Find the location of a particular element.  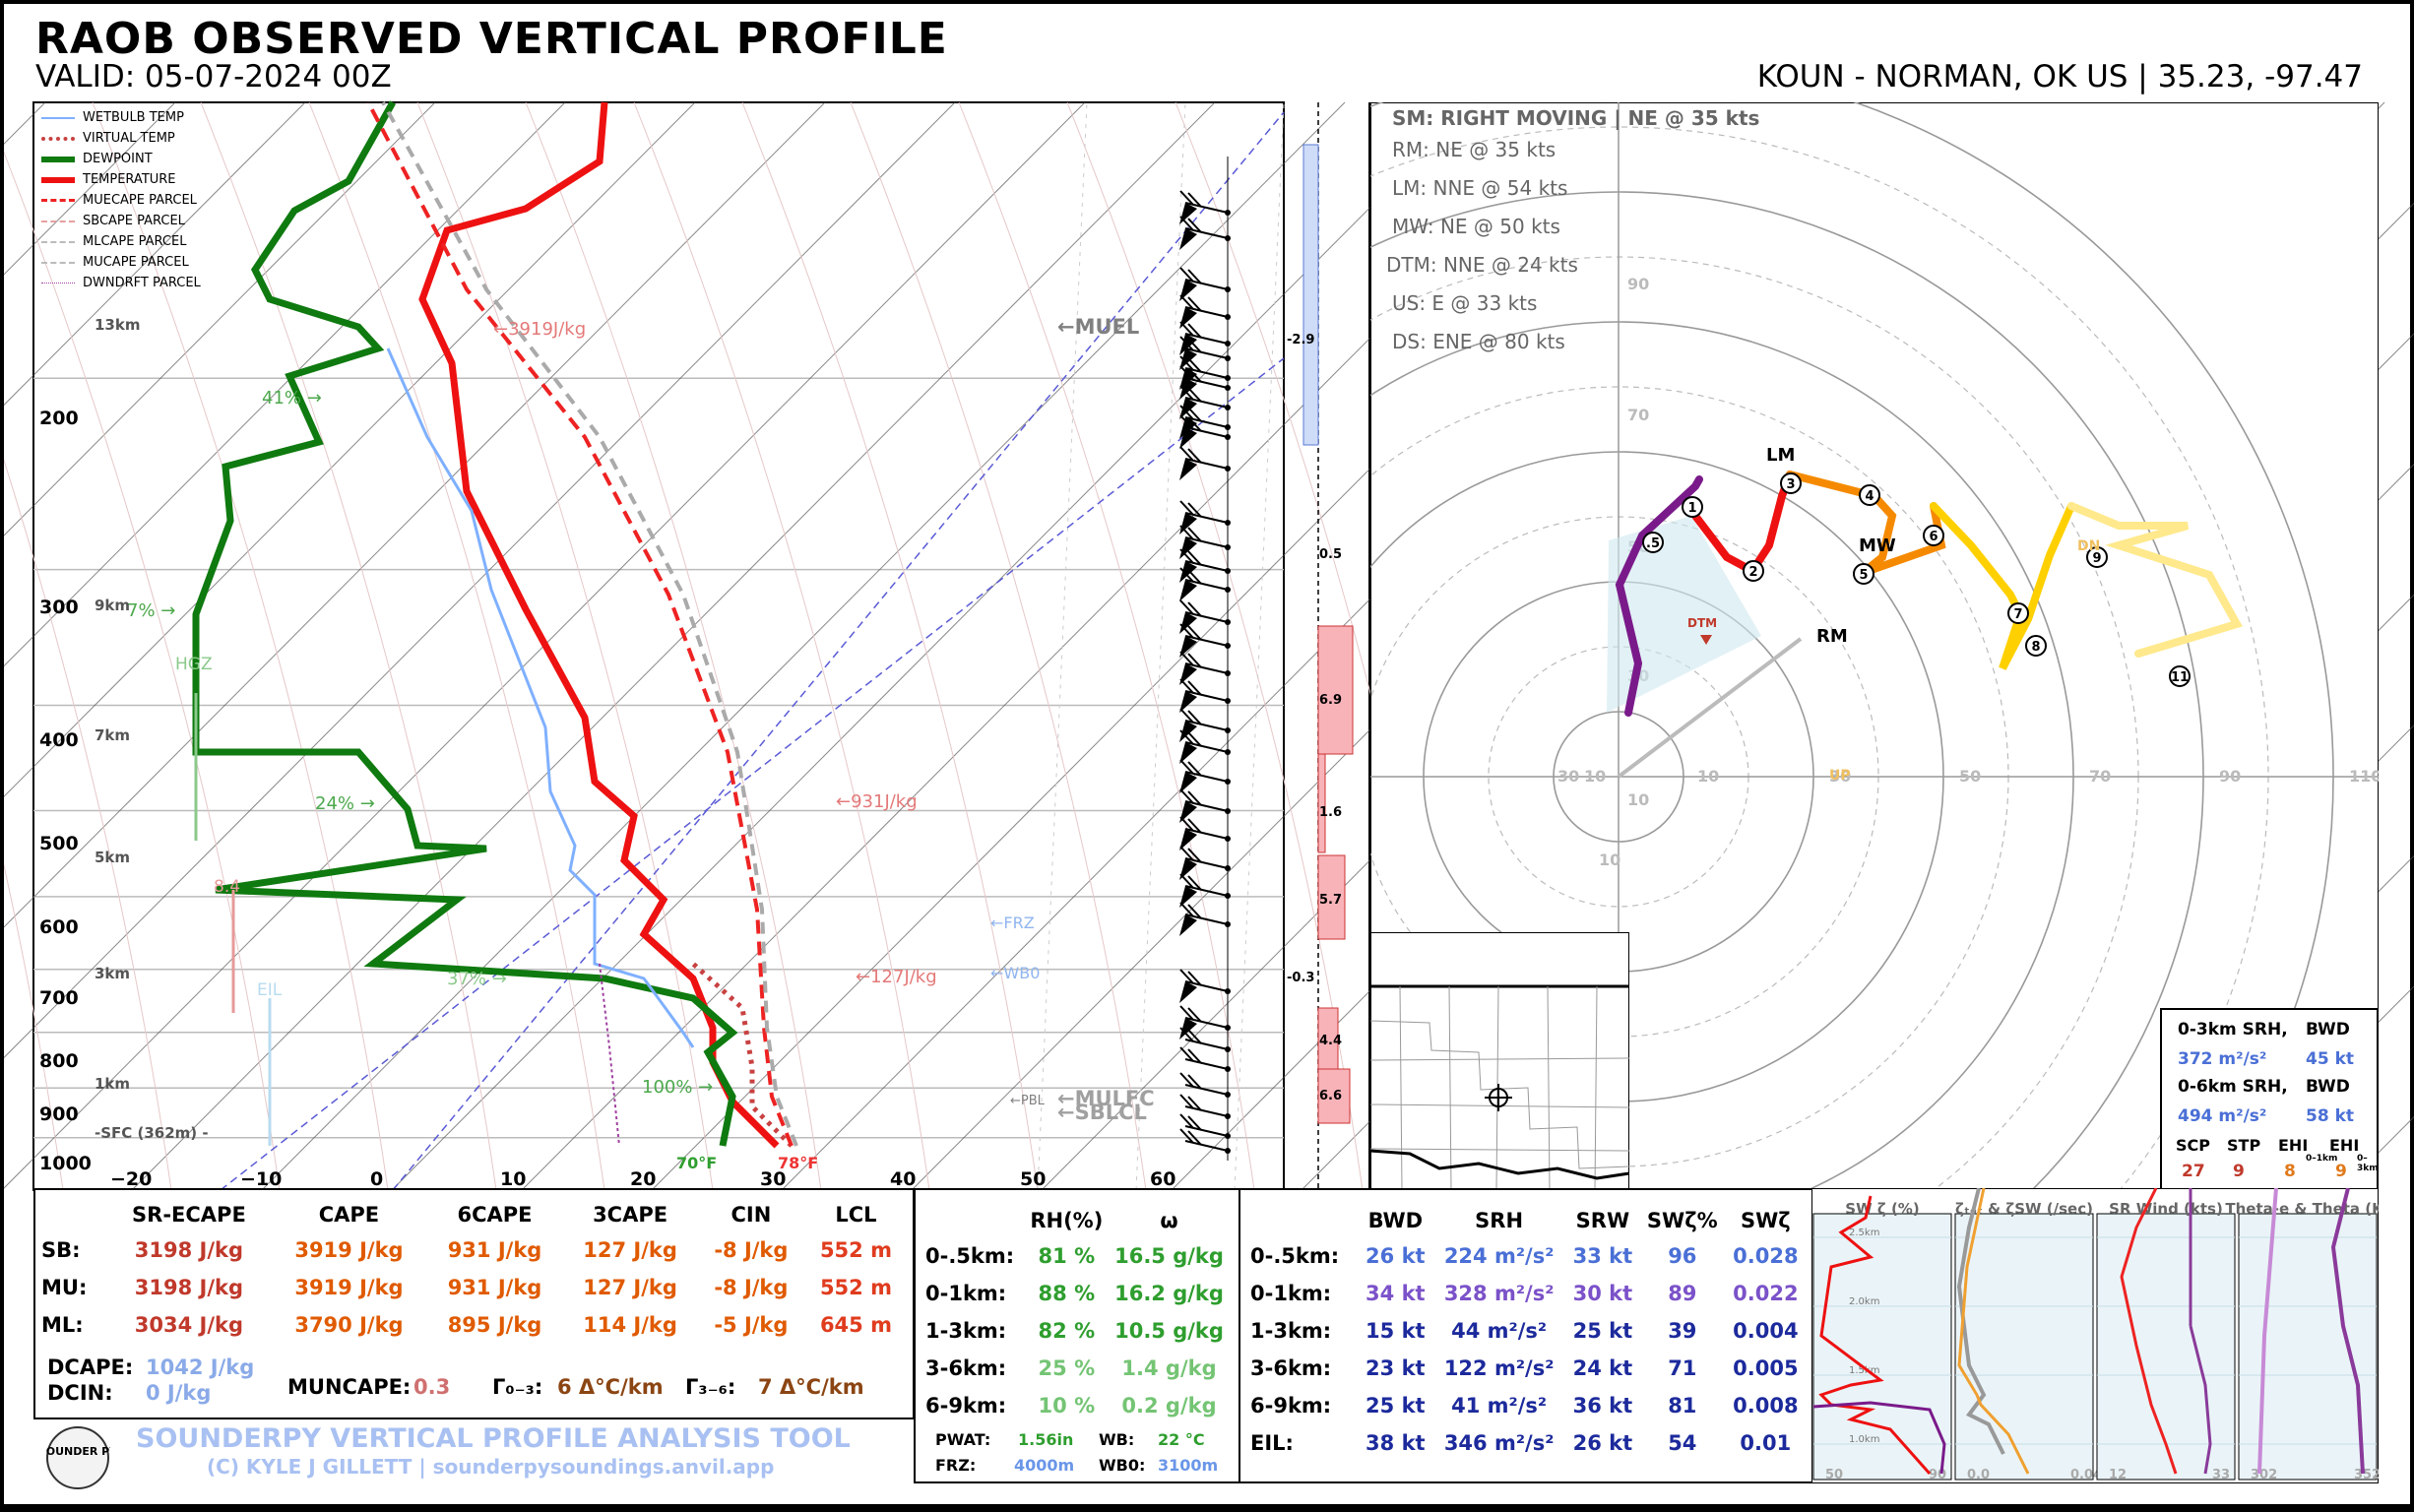

wb-label: WB: is located at coordinates (1117, 1439).